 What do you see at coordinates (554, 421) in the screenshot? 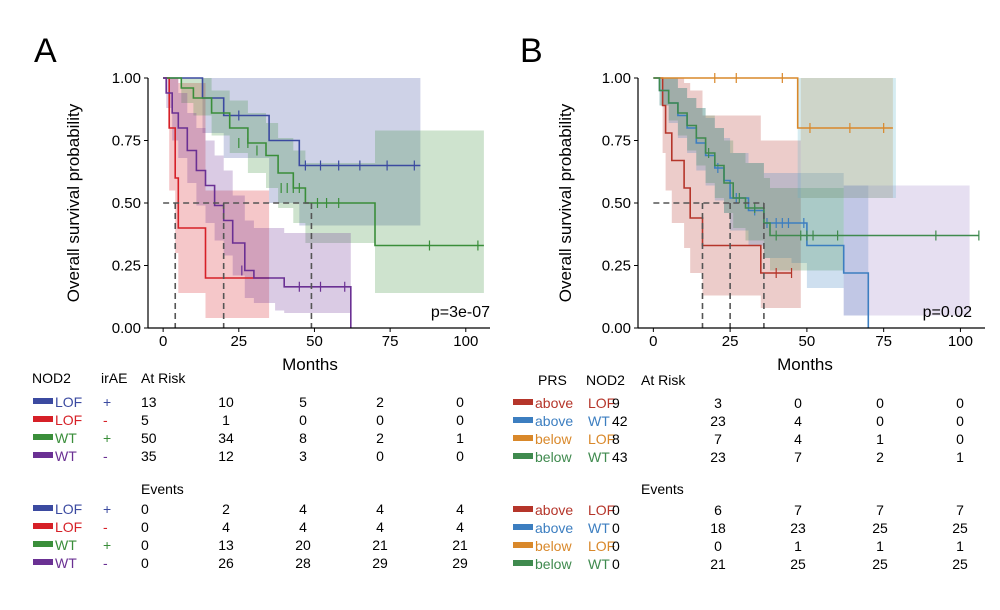
I see `at-risk-row-group1-1: above` at bounding box center [554, 421].